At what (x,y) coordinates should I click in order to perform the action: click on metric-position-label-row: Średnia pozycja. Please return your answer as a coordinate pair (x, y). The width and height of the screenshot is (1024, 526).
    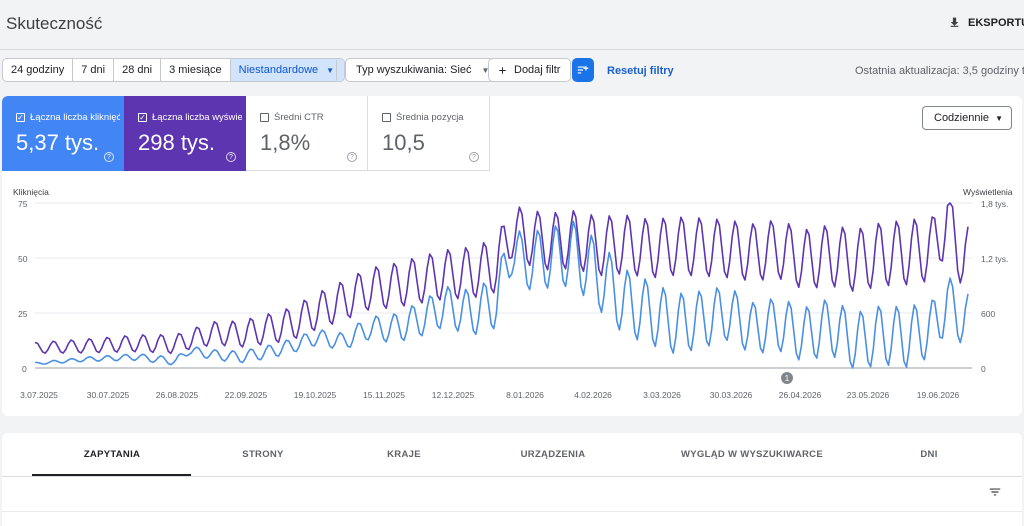
    Looking at the image, I should click on (434, 117).